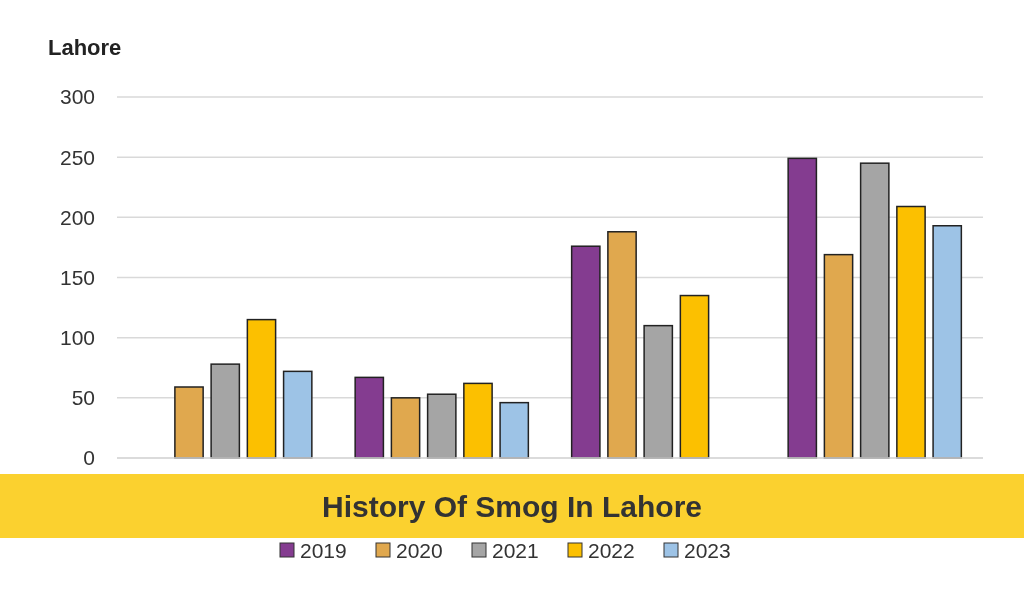  Describe the element at coordinates (85, 47) in the screenshot. I see `chart-title: Lahore` at that location.